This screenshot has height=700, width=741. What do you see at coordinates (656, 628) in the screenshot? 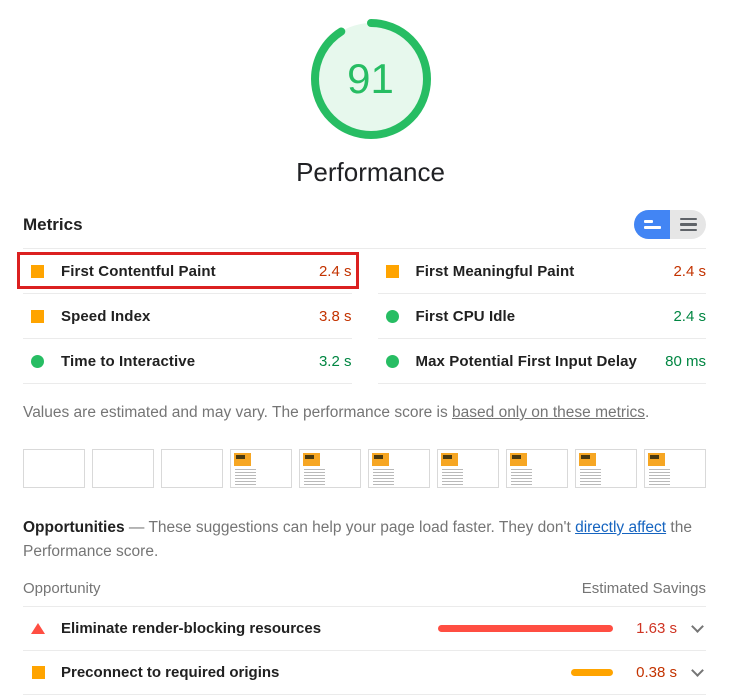
I see `savings-value: 1.63 s` at bounding box center [656, 628].